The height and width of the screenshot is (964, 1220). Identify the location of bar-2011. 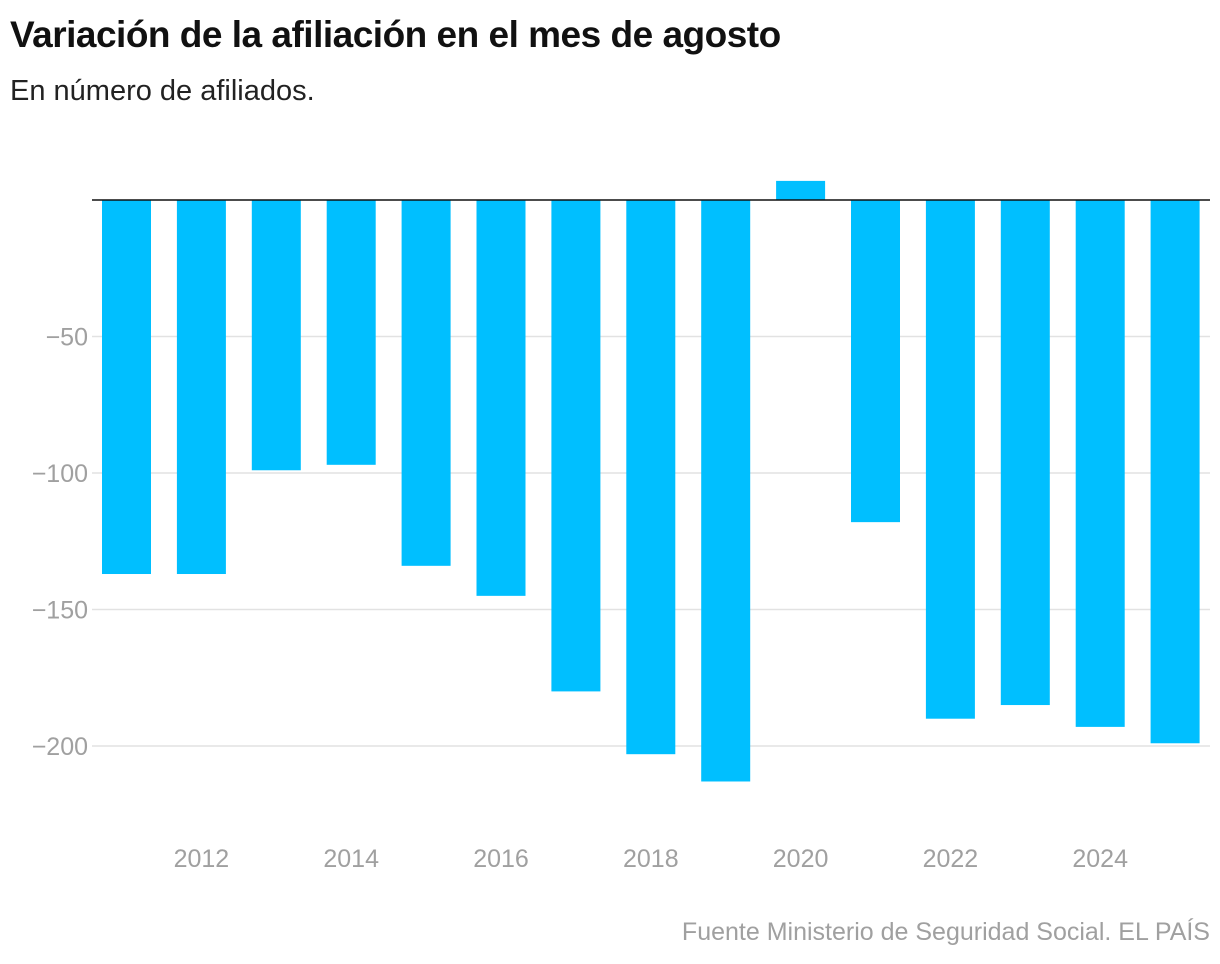
(126, 387).